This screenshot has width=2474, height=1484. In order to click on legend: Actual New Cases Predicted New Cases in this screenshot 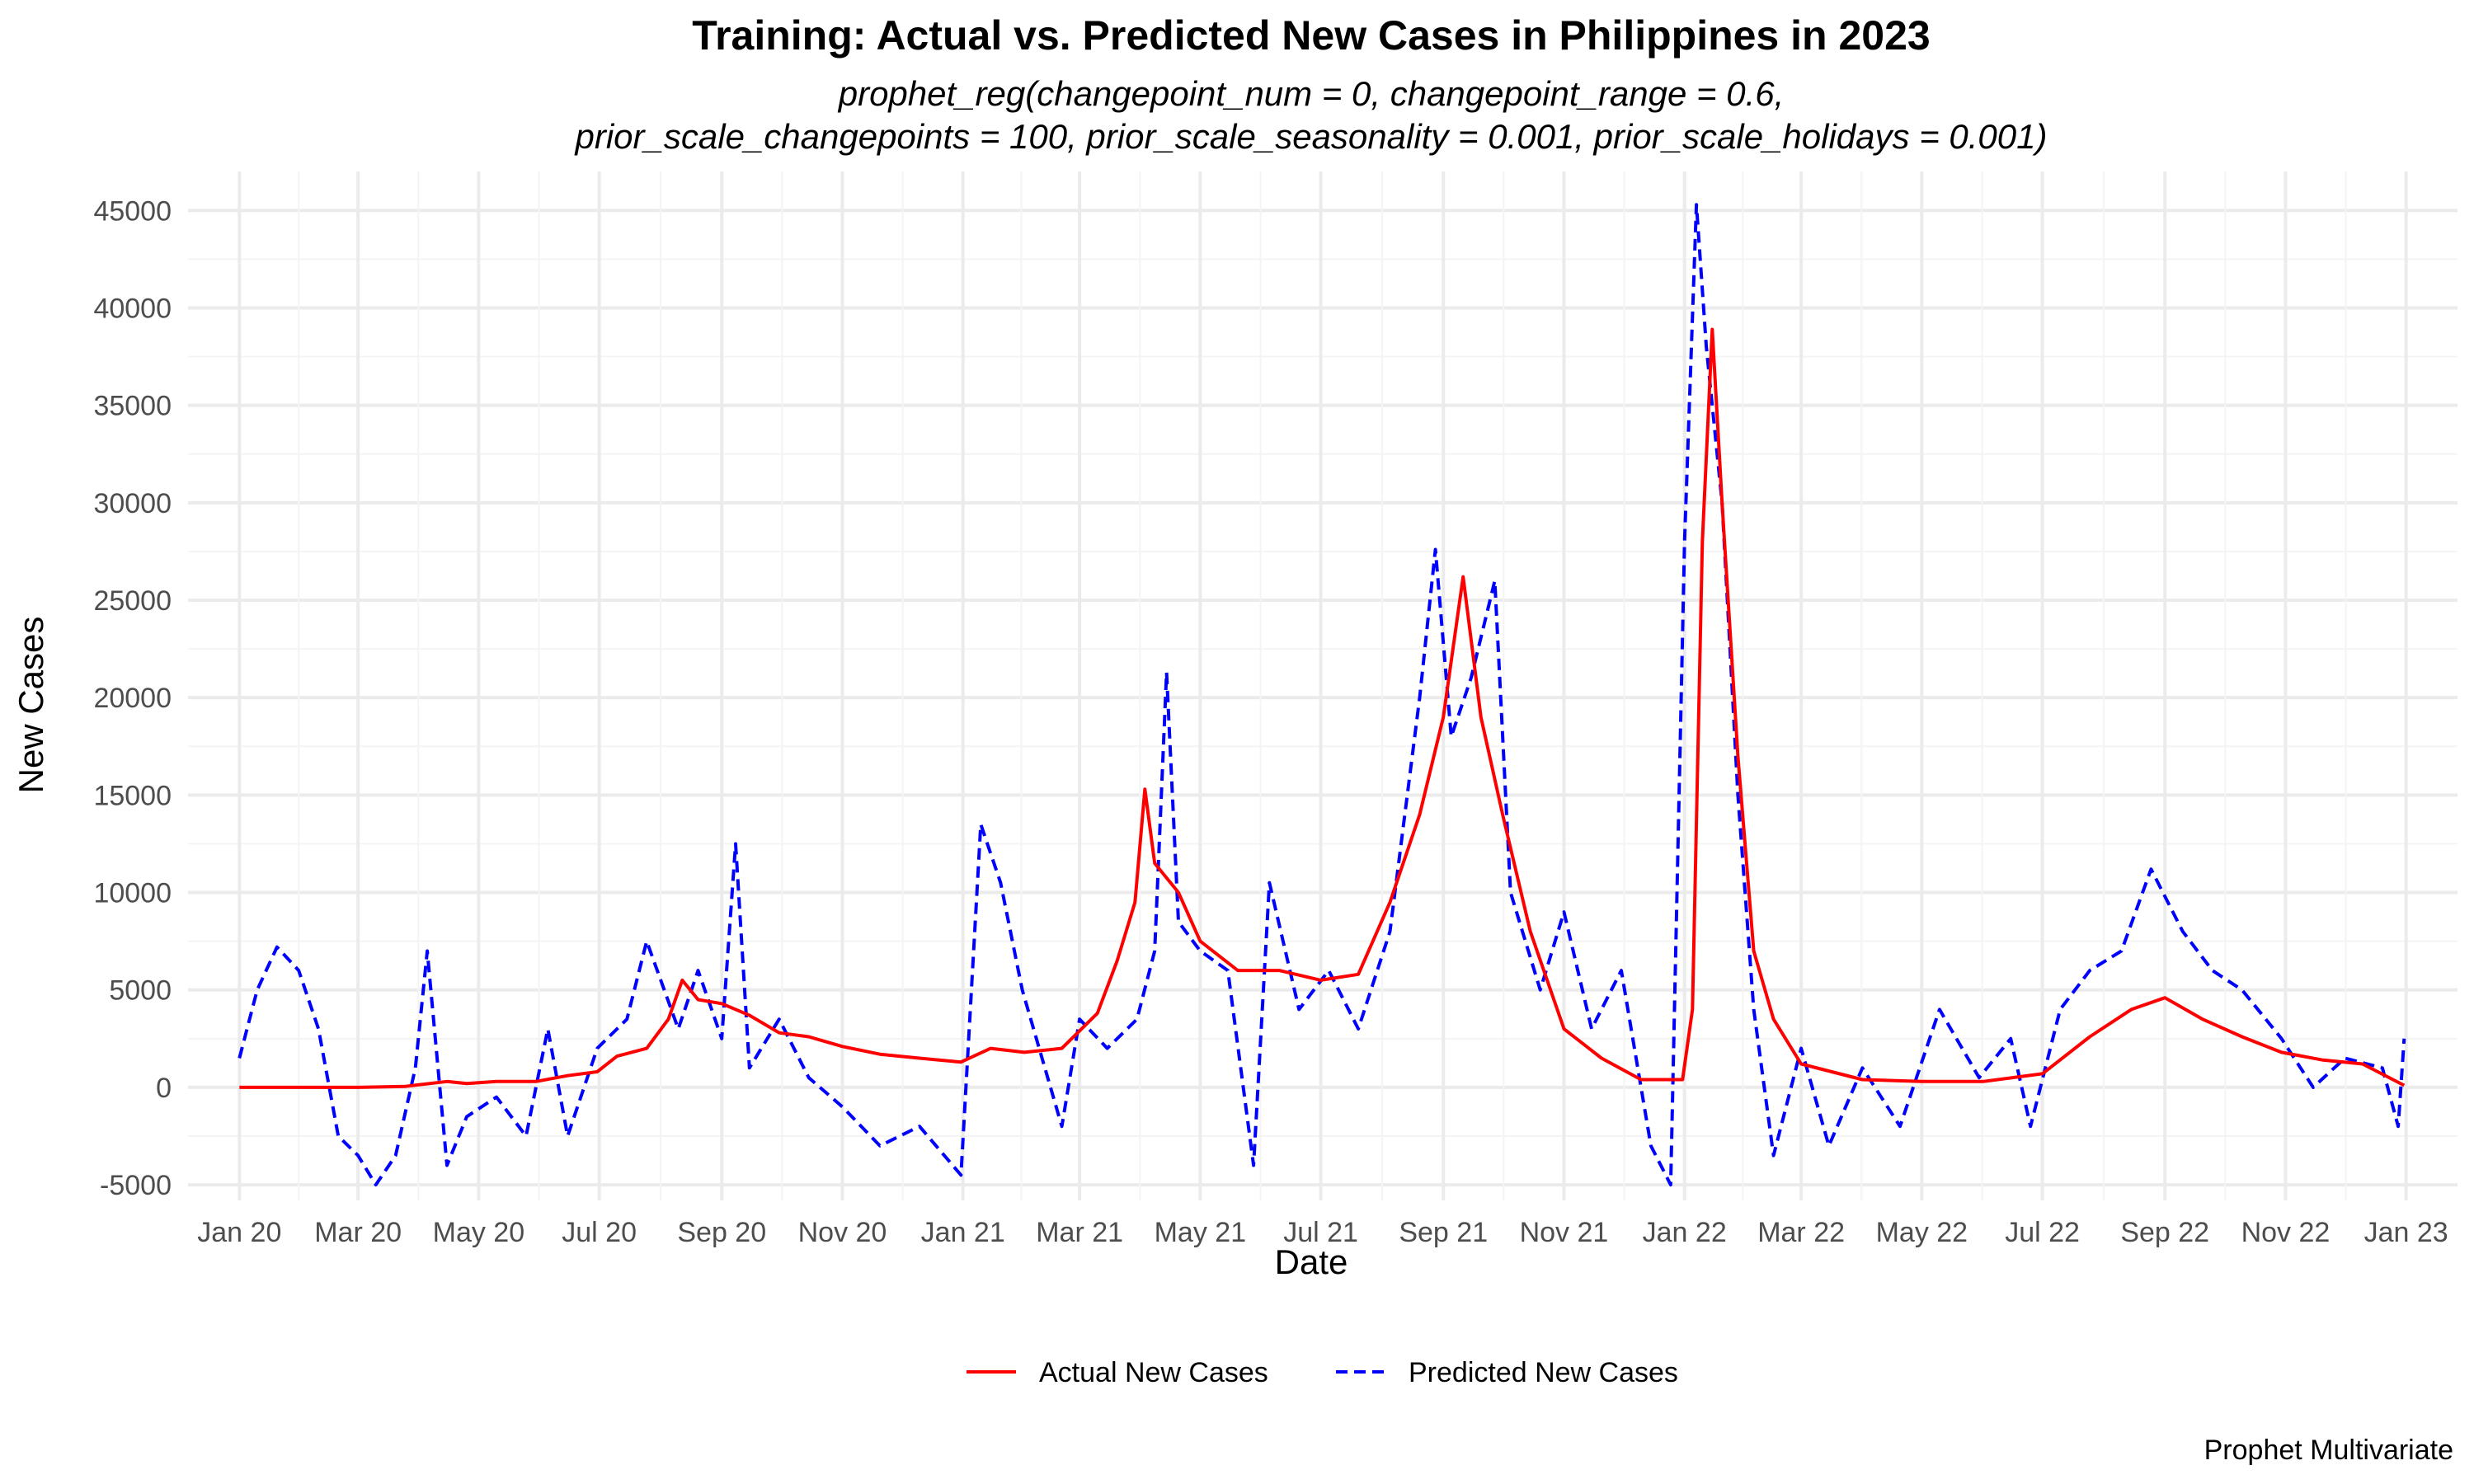, I will do `click(1322, 1372)`.